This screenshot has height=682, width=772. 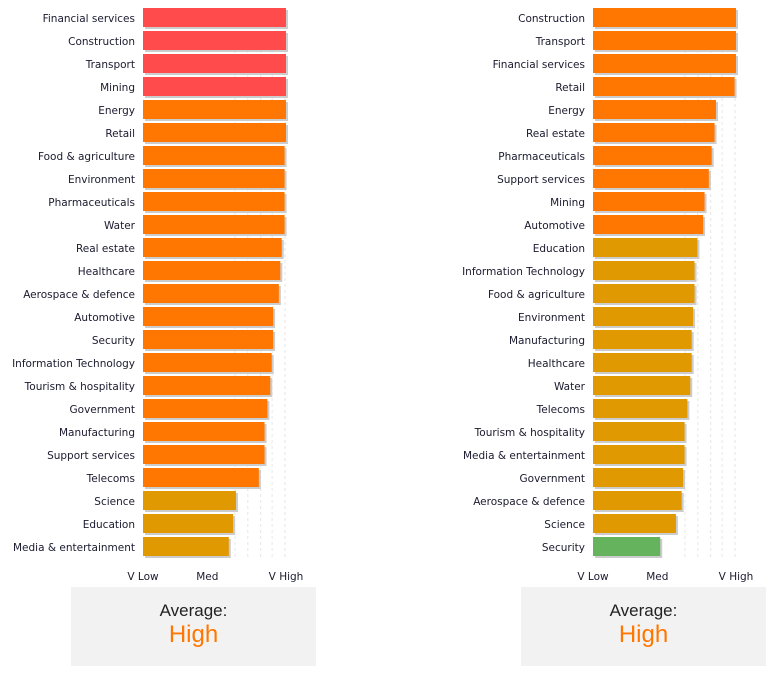 What do you see at coordinates (193, 634) in the screenshot?
I see `left-average-value: High` at bounding box center [193, 634].